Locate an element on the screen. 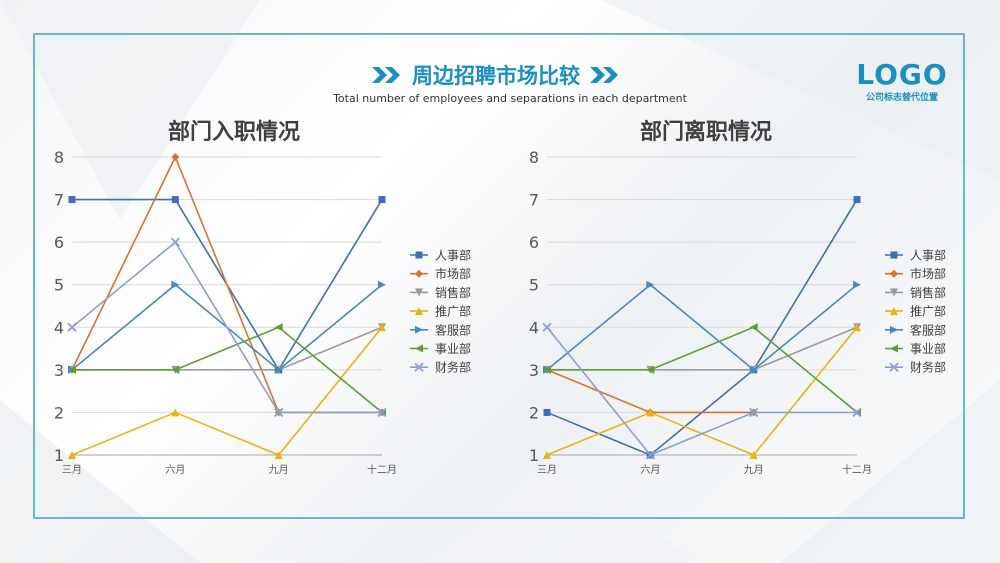 Image resolution: width=1000 pixels, height=563 pixels. logo-caption: 公司标志替代位置 is located at coordinates (901, 98).